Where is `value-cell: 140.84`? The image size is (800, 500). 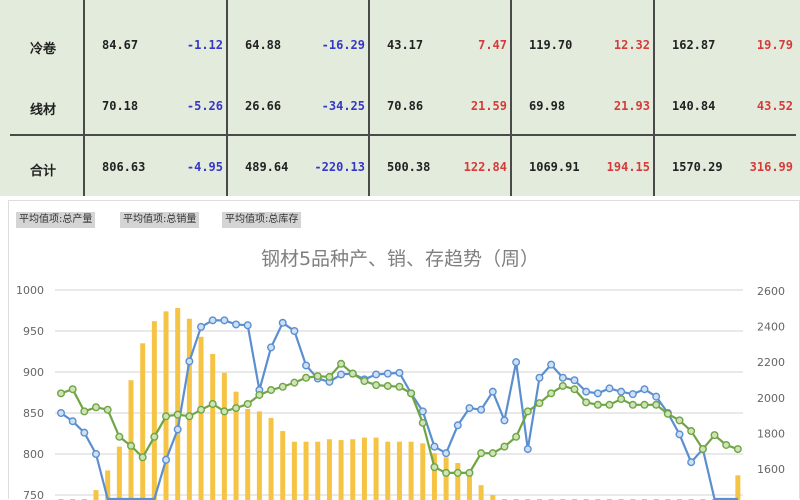
value-cell: 140.84 is located at coordinates (694, 106).